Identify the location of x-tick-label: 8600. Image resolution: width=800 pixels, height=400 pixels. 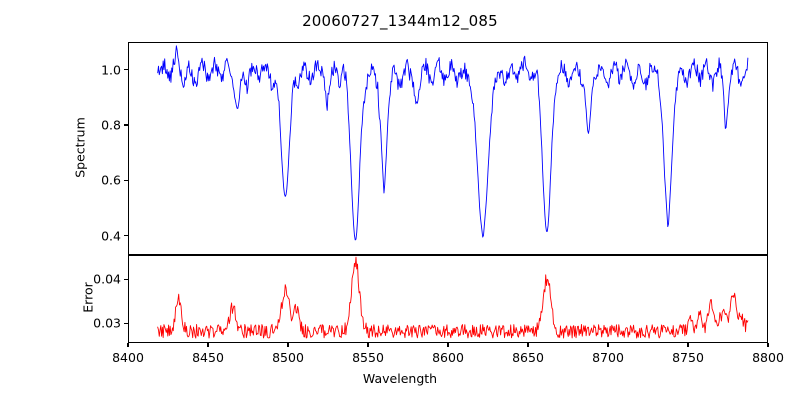
(448, 357).